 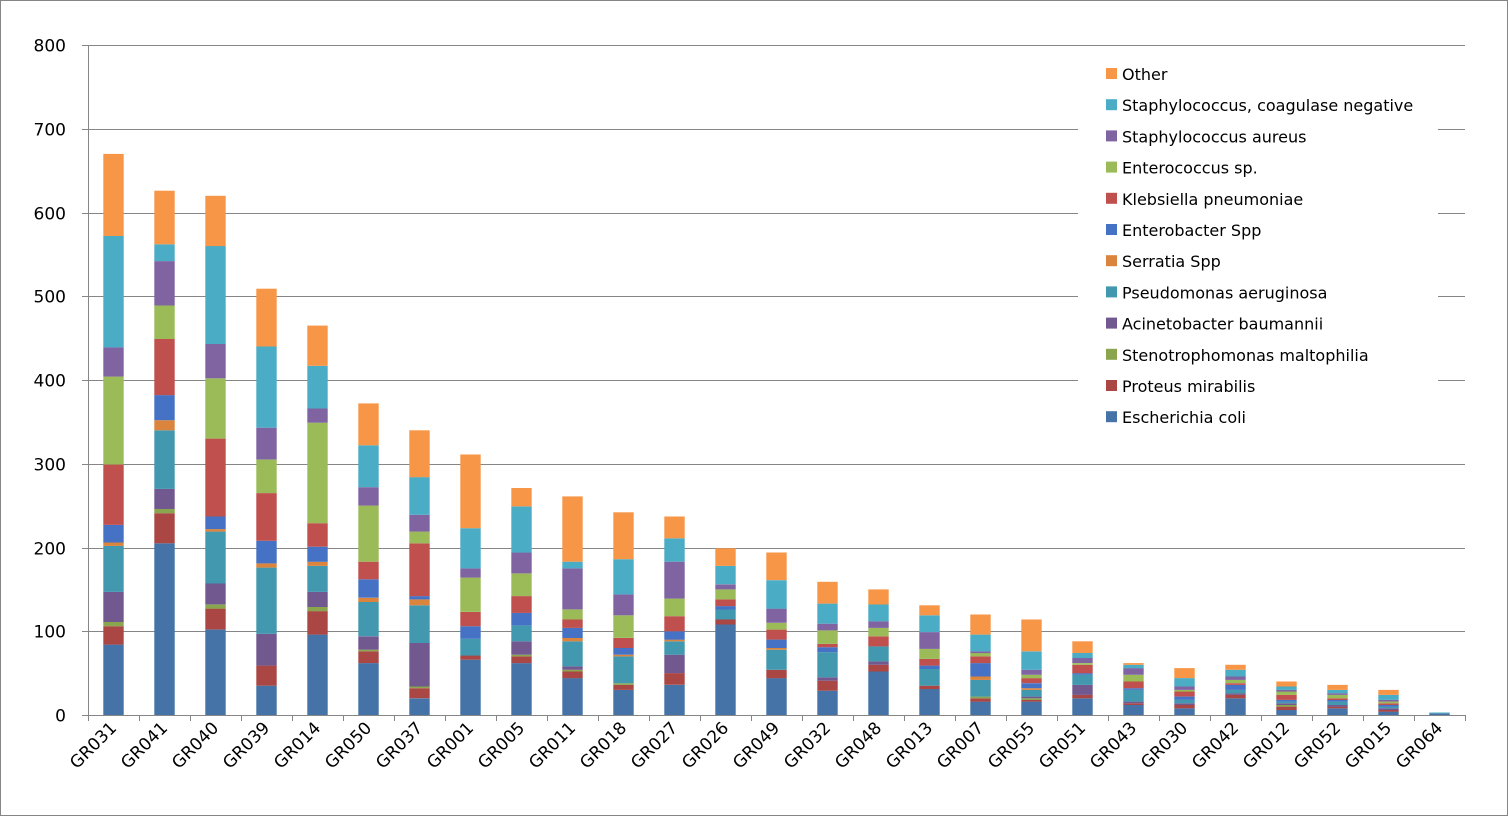 What do you see at coordinates (1258, 246) in the screenshot?
I see `legend-background` at bounding box center [1258, 246].